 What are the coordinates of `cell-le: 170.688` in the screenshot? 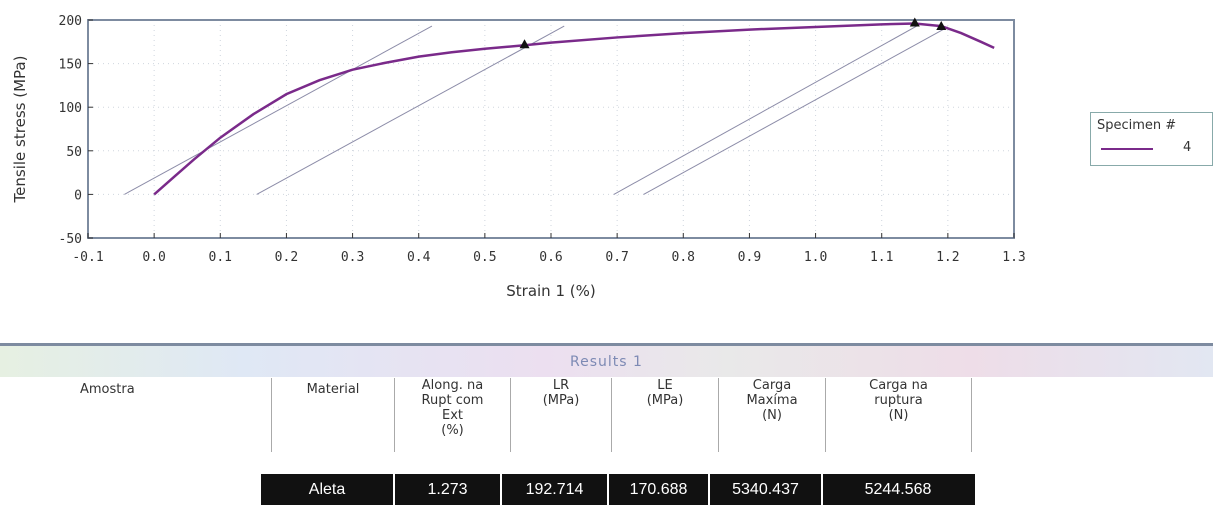 It's located at (659, 489).